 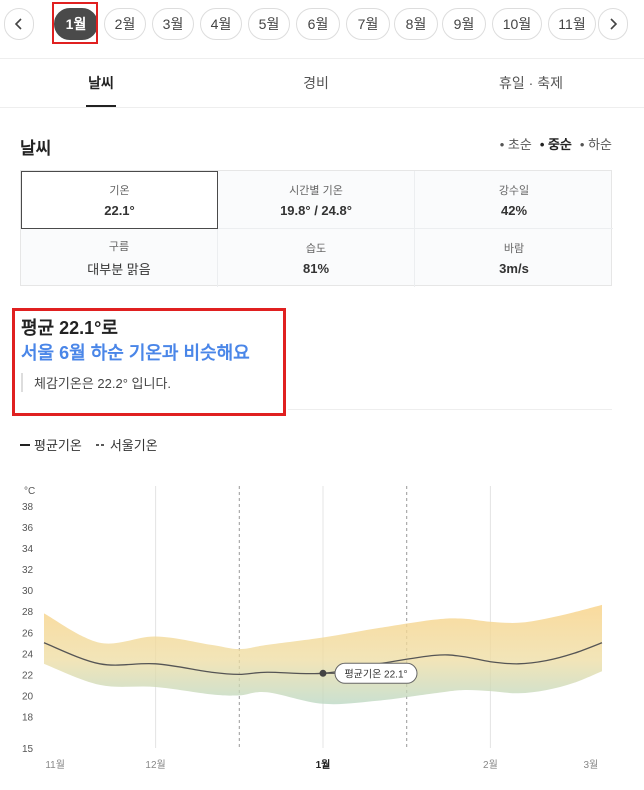 I want to click on stat-label: 습도, so click(x=316, y=249).